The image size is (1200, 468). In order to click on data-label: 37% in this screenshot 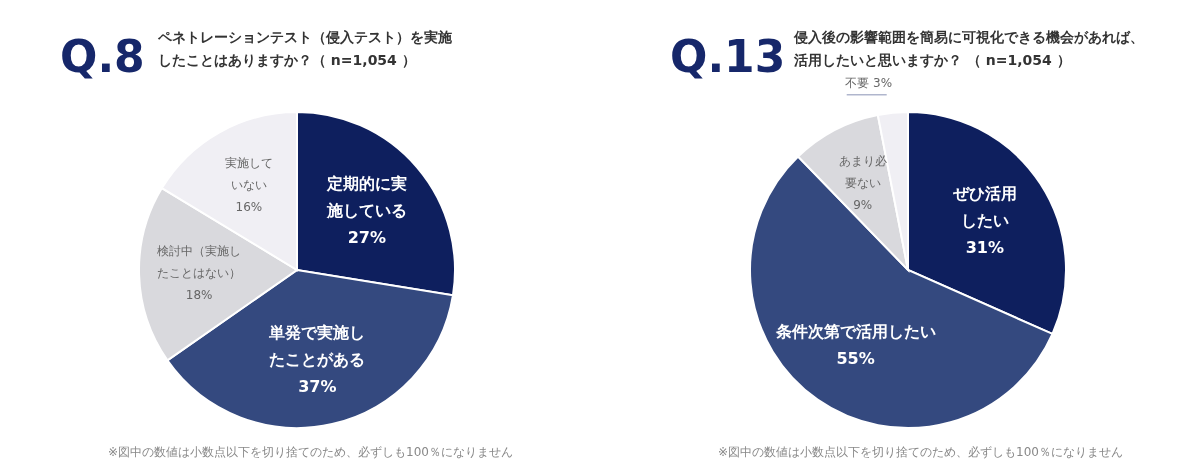, I will do `click(317, 386)`.